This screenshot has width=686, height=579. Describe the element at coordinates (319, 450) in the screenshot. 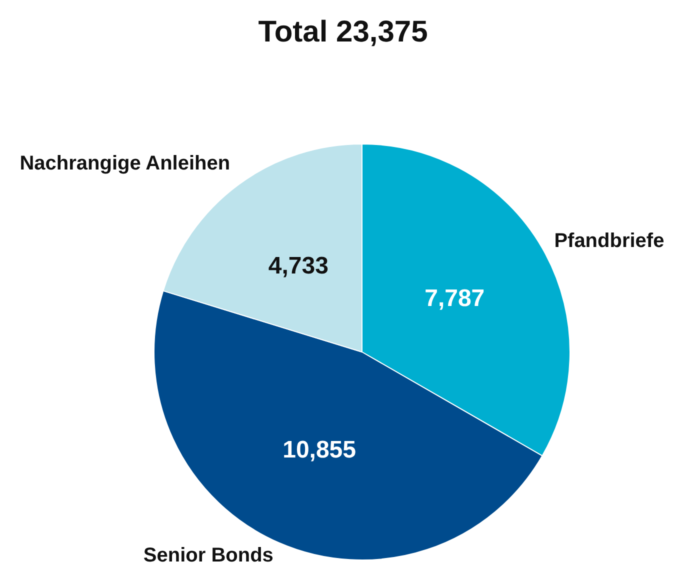

I see `data-label: 10,855` at that location.